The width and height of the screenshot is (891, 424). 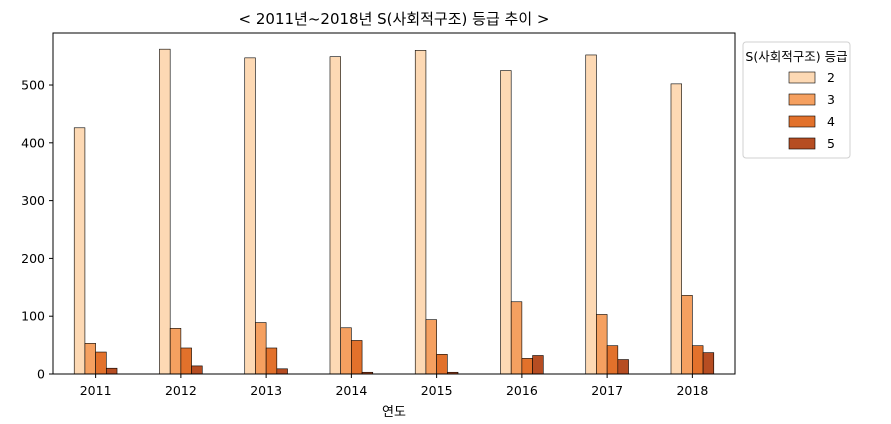 What do you see at coordinates (181, 390) in the screenshot?
I see `x-tick-label: 2012` at bounding box center [181, 390].